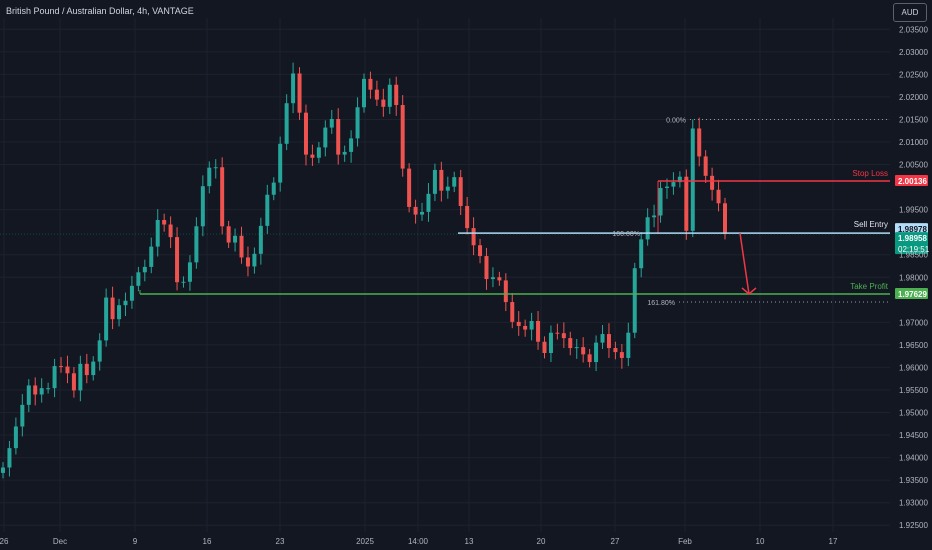  I want to click on take-profit-tag, so click(911, 293).